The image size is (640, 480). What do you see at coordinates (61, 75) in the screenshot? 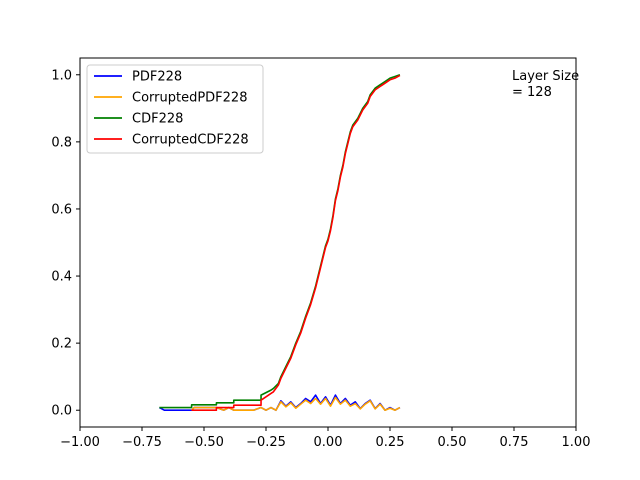
I see `y-tick-label: 1.0` at bounding box center [61, 75].